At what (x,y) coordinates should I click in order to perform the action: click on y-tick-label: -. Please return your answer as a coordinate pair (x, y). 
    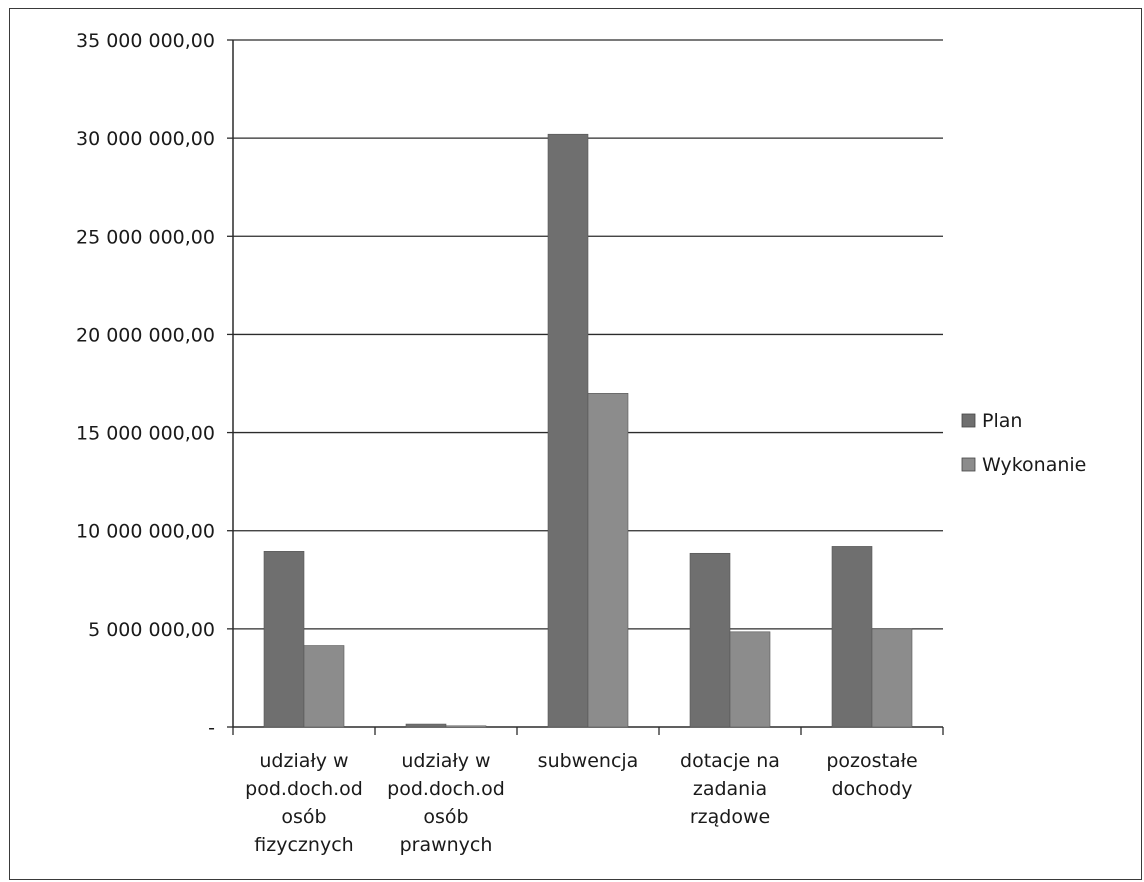
    Looking at the image, I should click on (211, 728).